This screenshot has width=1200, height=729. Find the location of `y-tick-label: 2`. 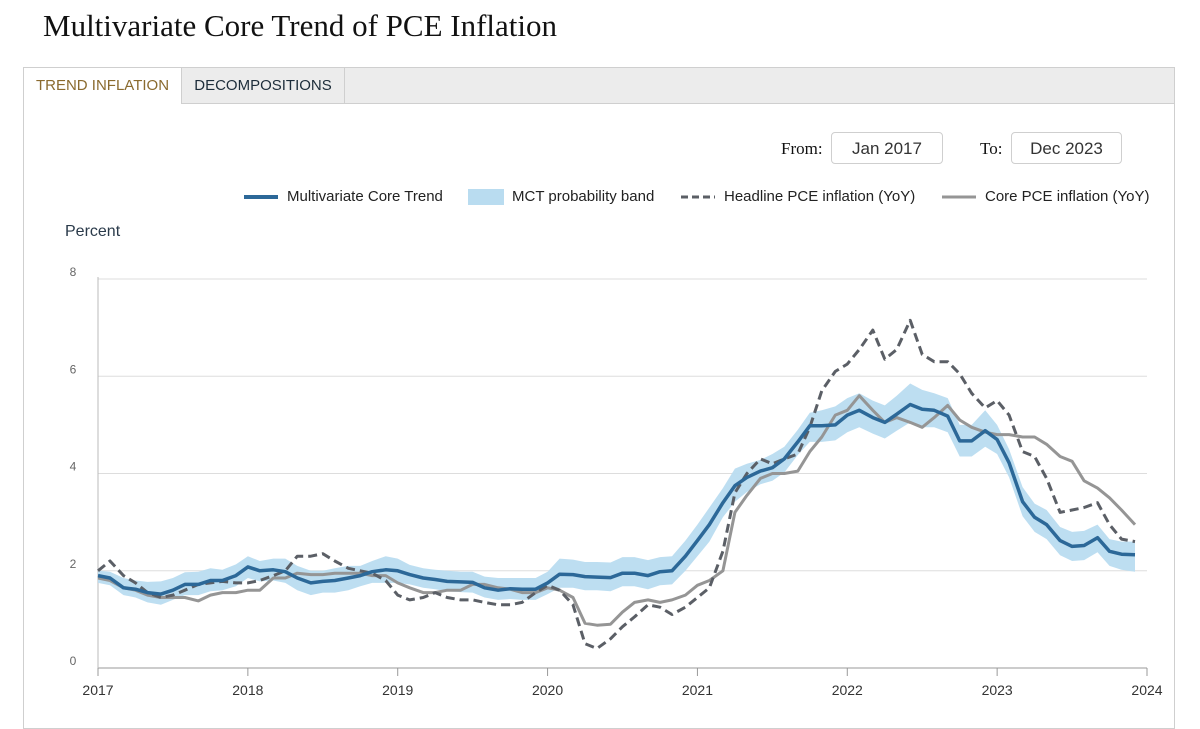

y-tick-label: 2 is located at coordinates (73, 564).